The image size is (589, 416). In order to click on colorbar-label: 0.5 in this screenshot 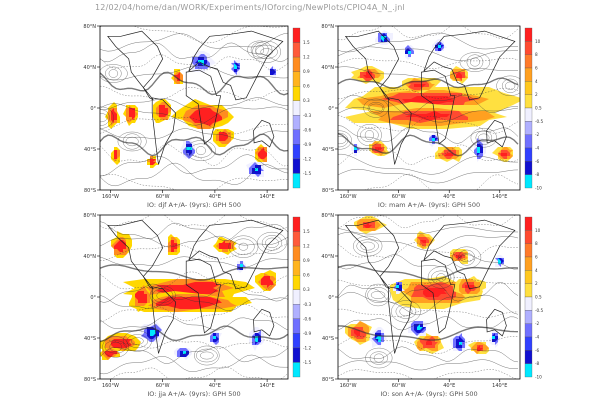, I will do `click(538, 297)`.